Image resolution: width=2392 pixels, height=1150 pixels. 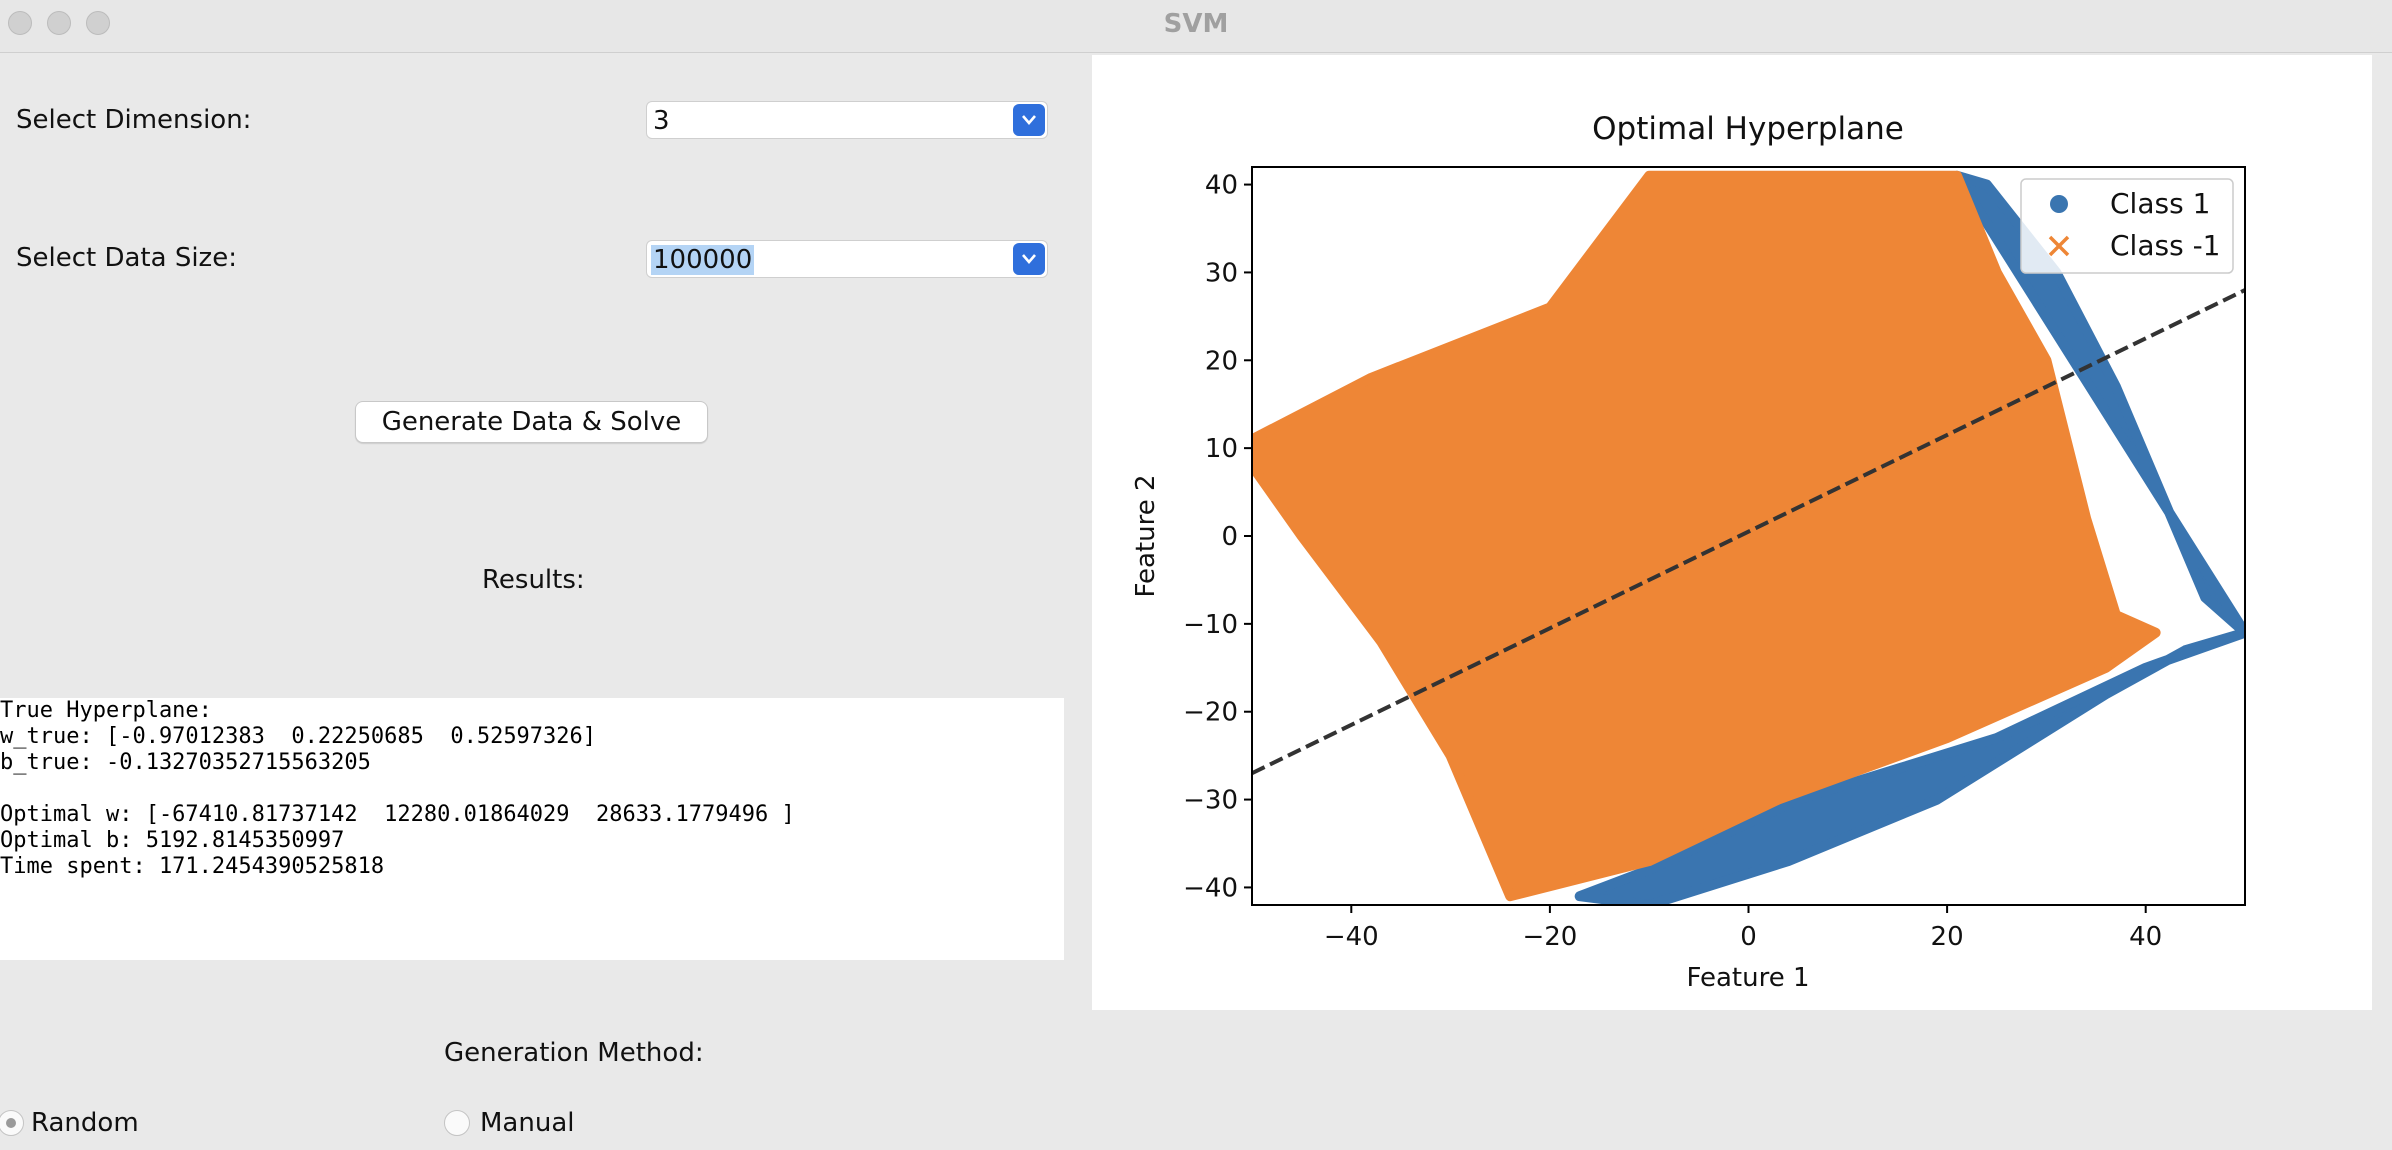 I want to click on x-tick-label: −20, so click(x=1549, y=937).